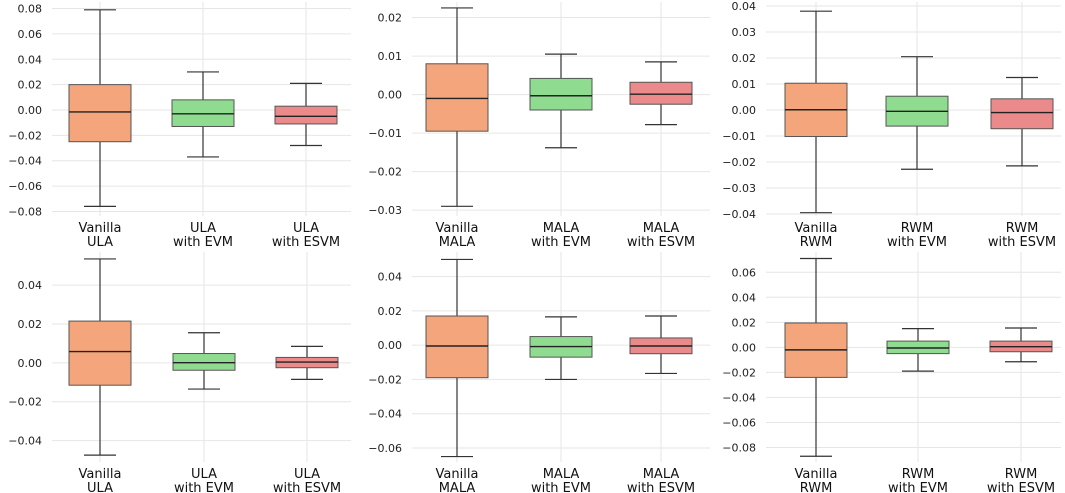 This screenshot has height=493, width=1065. I want to click on y-tick-label: 0.03, so click(744, 32).